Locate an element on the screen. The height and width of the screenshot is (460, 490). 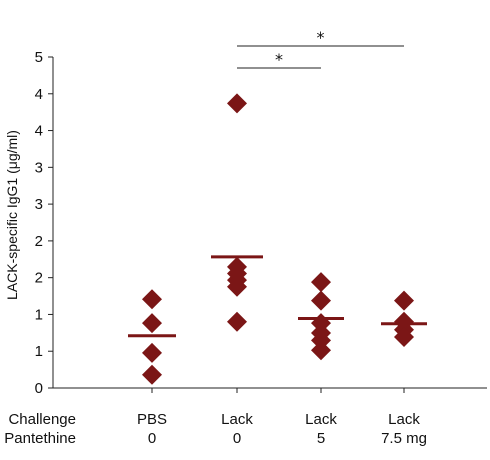
y-axis-label-group: LACK-specific IgG1 (μg/ml) is located at coordinates (12, 215).